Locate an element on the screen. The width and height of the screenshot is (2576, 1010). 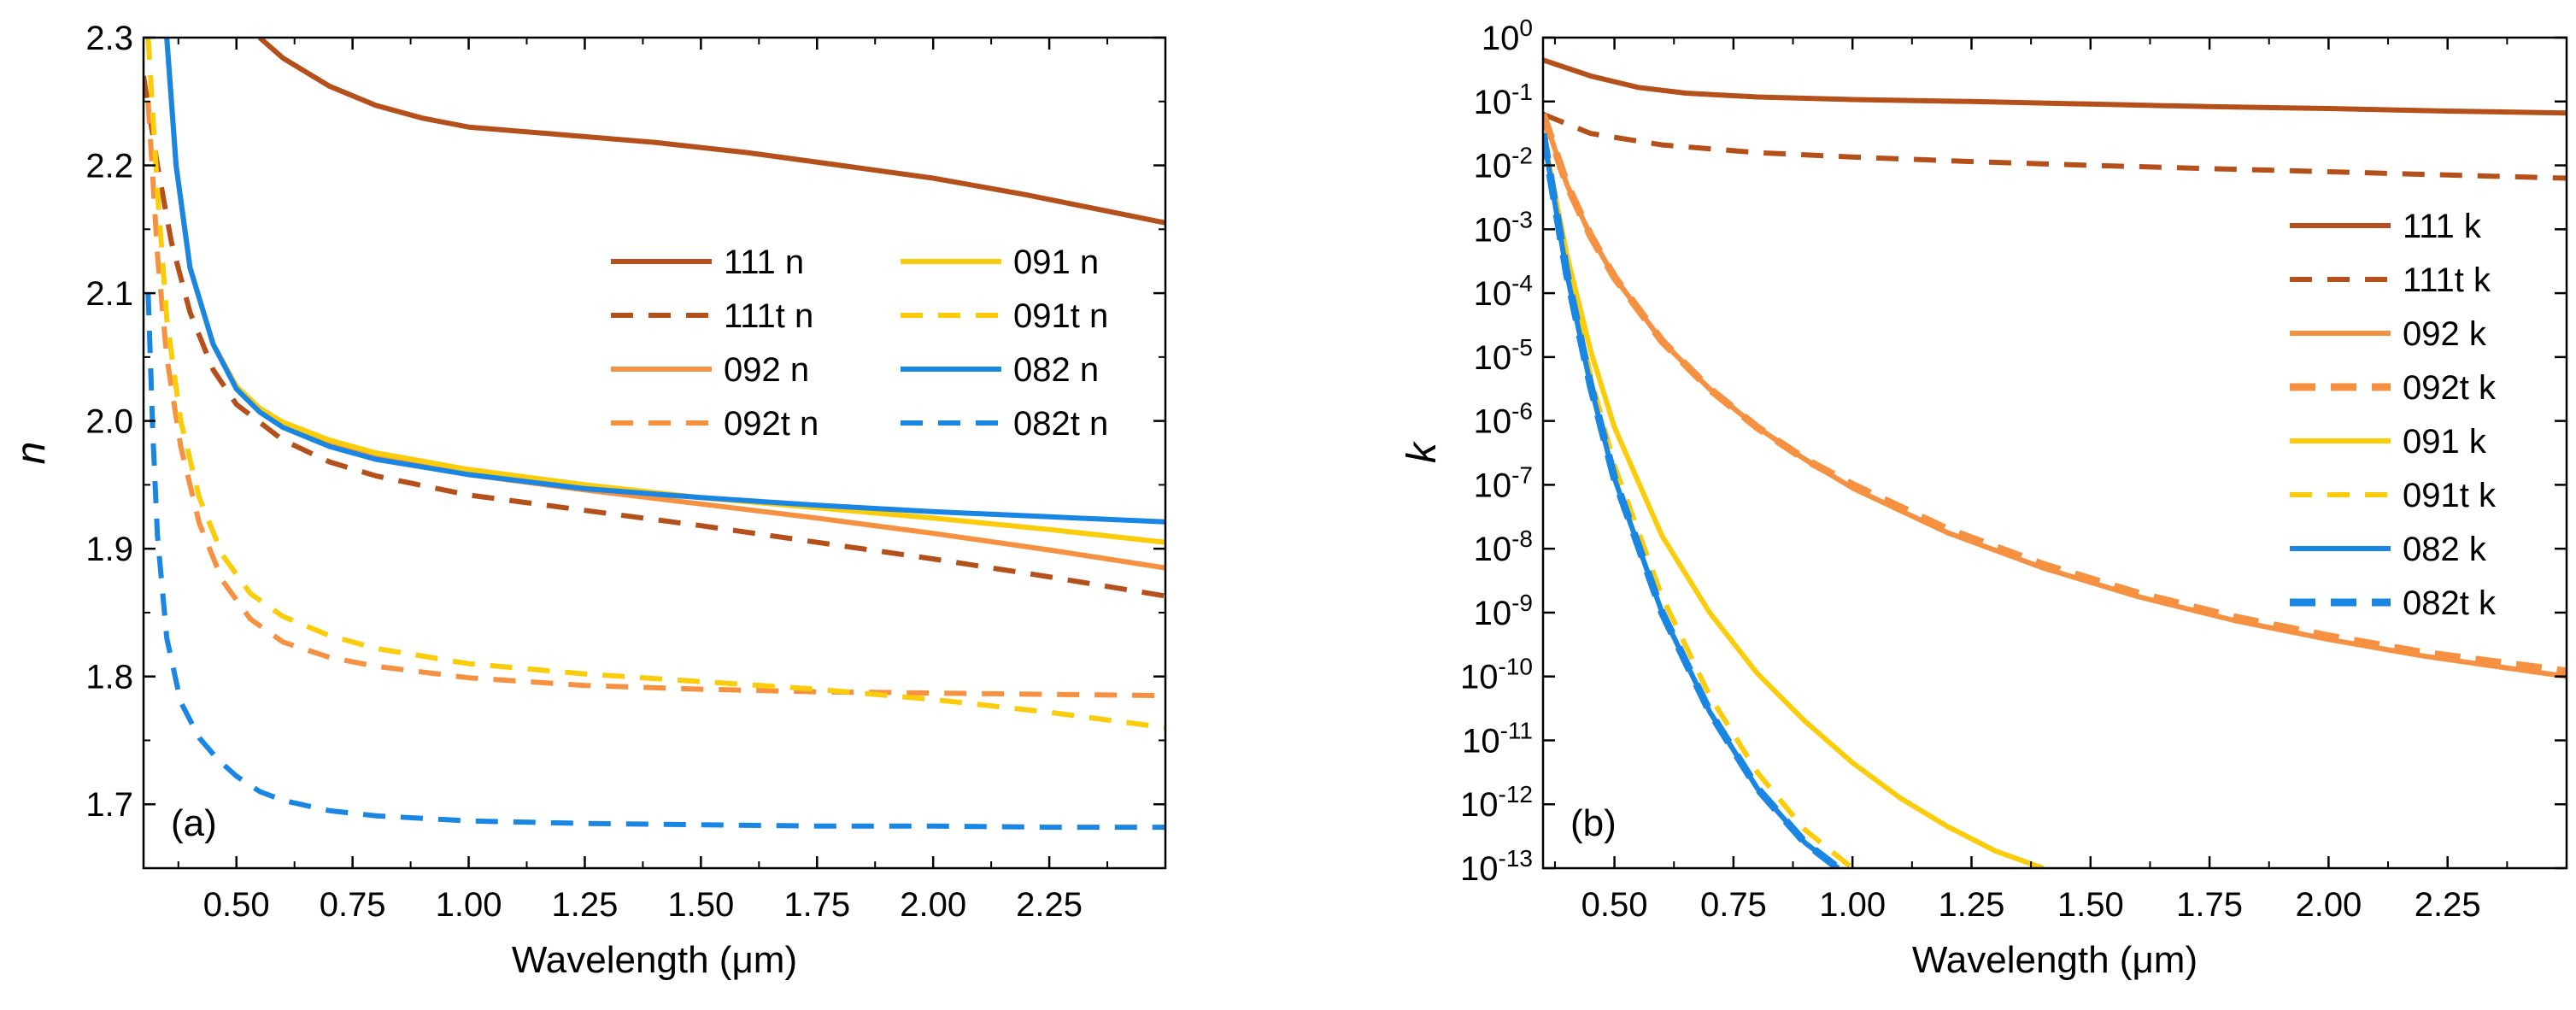
y-axis-title: n is located at coordinates (31, 453).